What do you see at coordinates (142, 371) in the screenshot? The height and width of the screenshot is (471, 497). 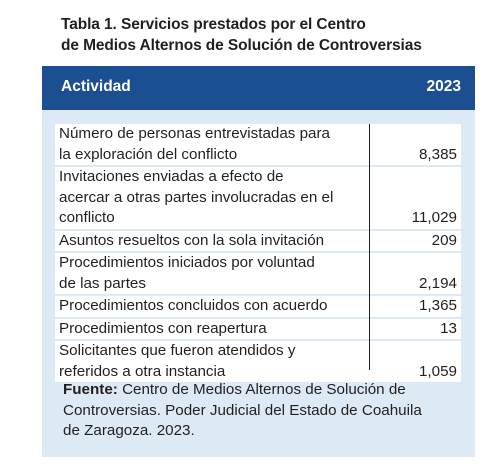 I see `activity-label-line: referidos a otra instancia` at bounding box center [142, 371].